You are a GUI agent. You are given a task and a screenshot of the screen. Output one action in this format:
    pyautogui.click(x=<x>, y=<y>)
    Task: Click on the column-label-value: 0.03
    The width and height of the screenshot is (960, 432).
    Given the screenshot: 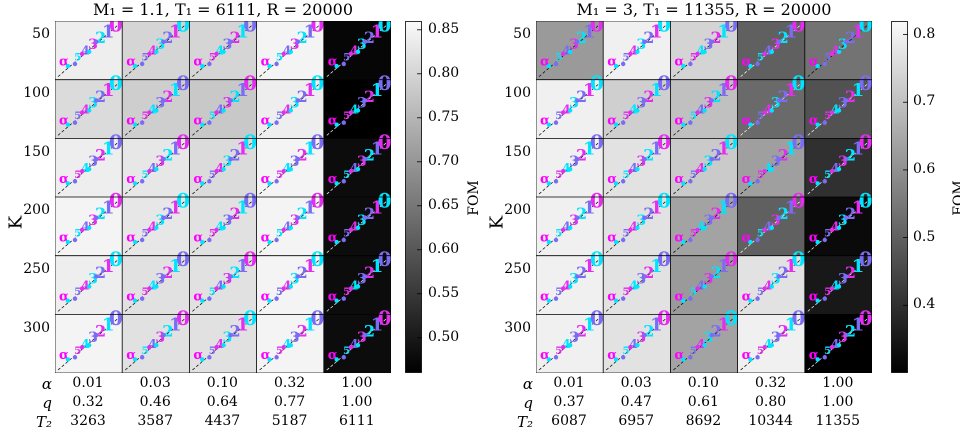 What is the action you would take?
    pyautogui.click(x=636, y=383)
    